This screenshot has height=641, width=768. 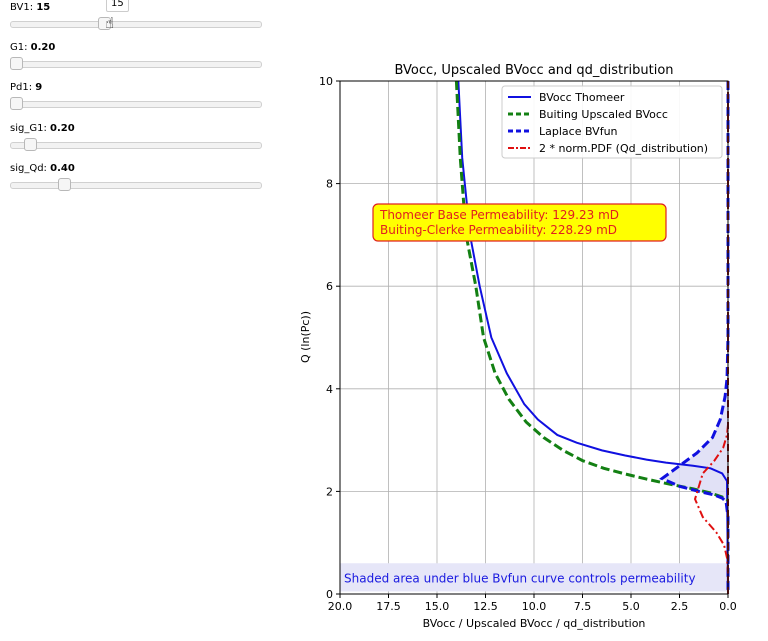 I want to click on bv1-value-tooltip: 15, so click(x=117, y=6).